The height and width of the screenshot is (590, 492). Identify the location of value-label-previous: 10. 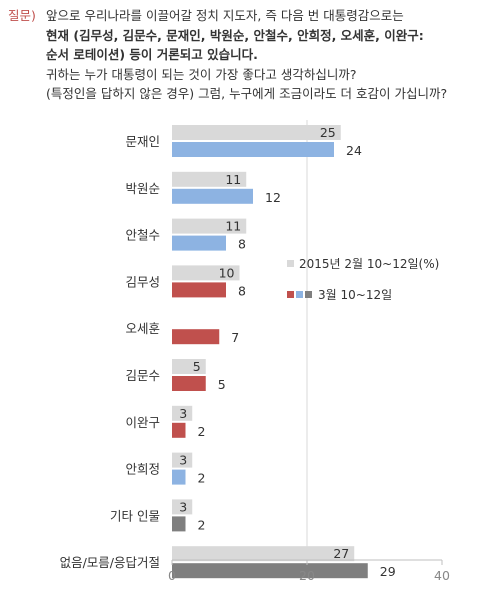
(227, 272).